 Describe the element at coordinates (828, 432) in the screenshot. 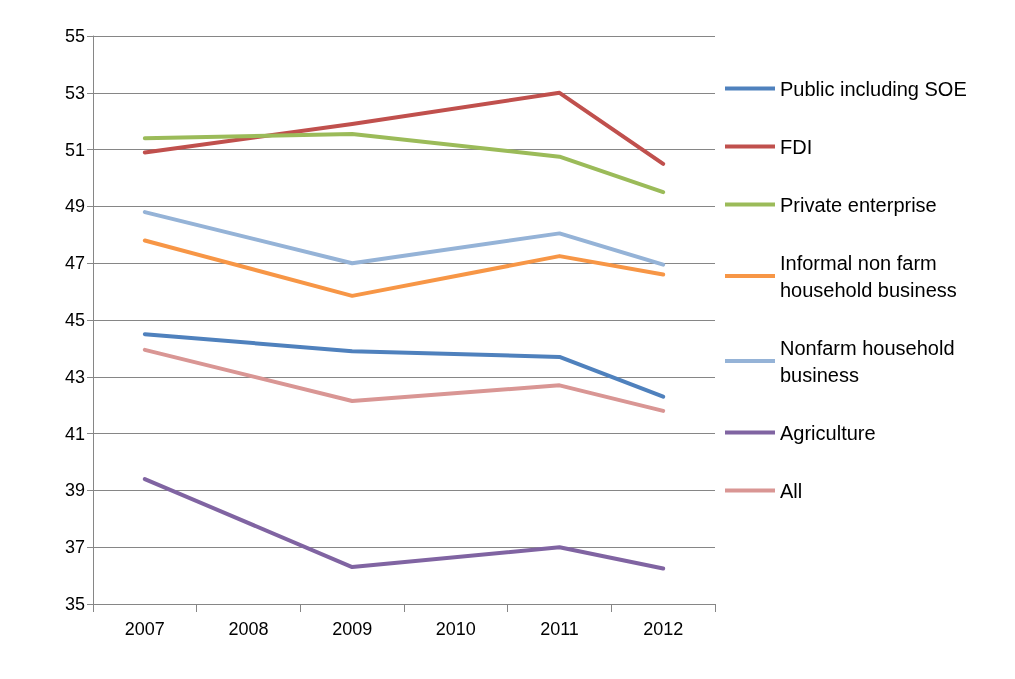

I see `legend-label: Agriculture` at that location.